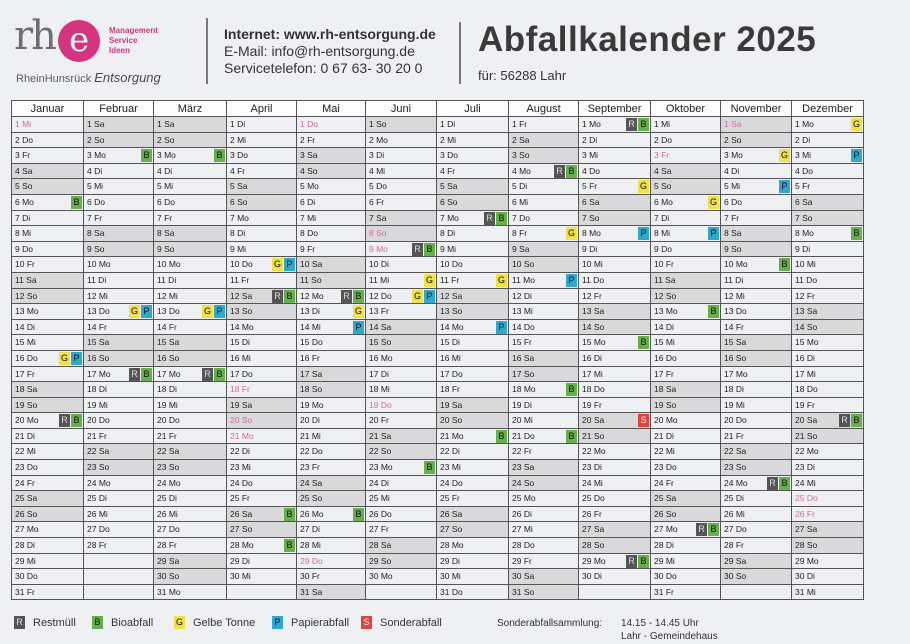 This screenshot has height=644, width=910. What do you see at coordinates (523, 357) in the screenshot?
I see `day-label: 16 Sa` at bounding box center [523, 357].